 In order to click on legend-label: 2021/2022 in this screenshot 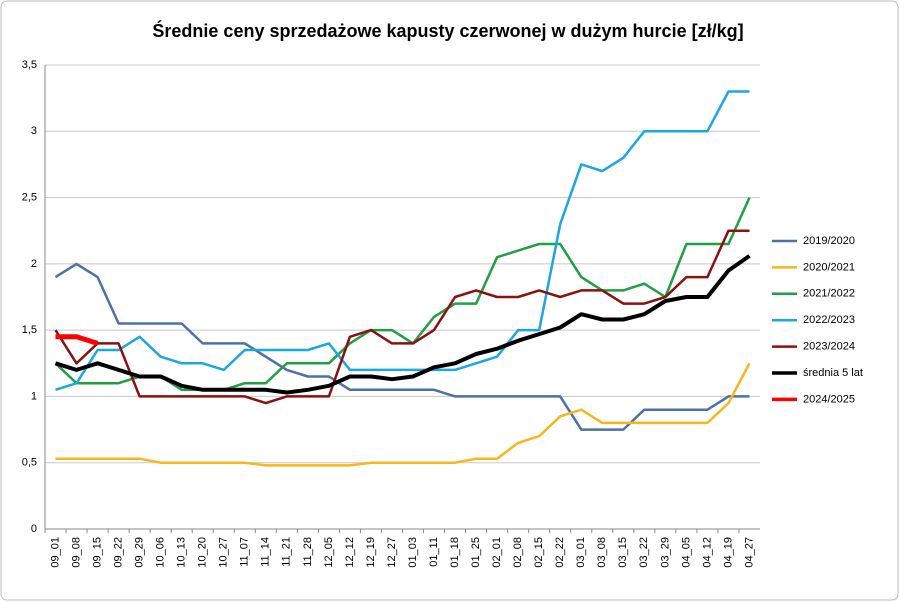, I will do `click(829, 294)`.